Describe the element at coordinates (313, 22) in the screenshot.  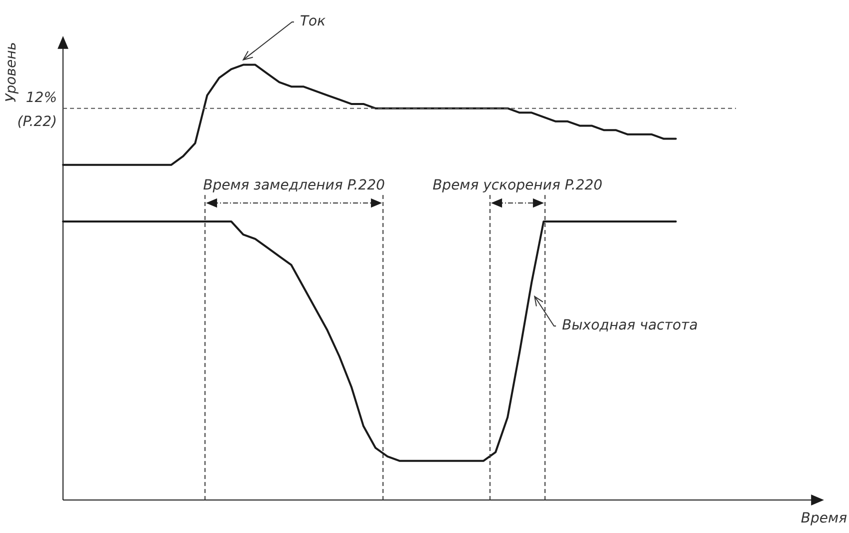
I see `text: Ток` at that location.